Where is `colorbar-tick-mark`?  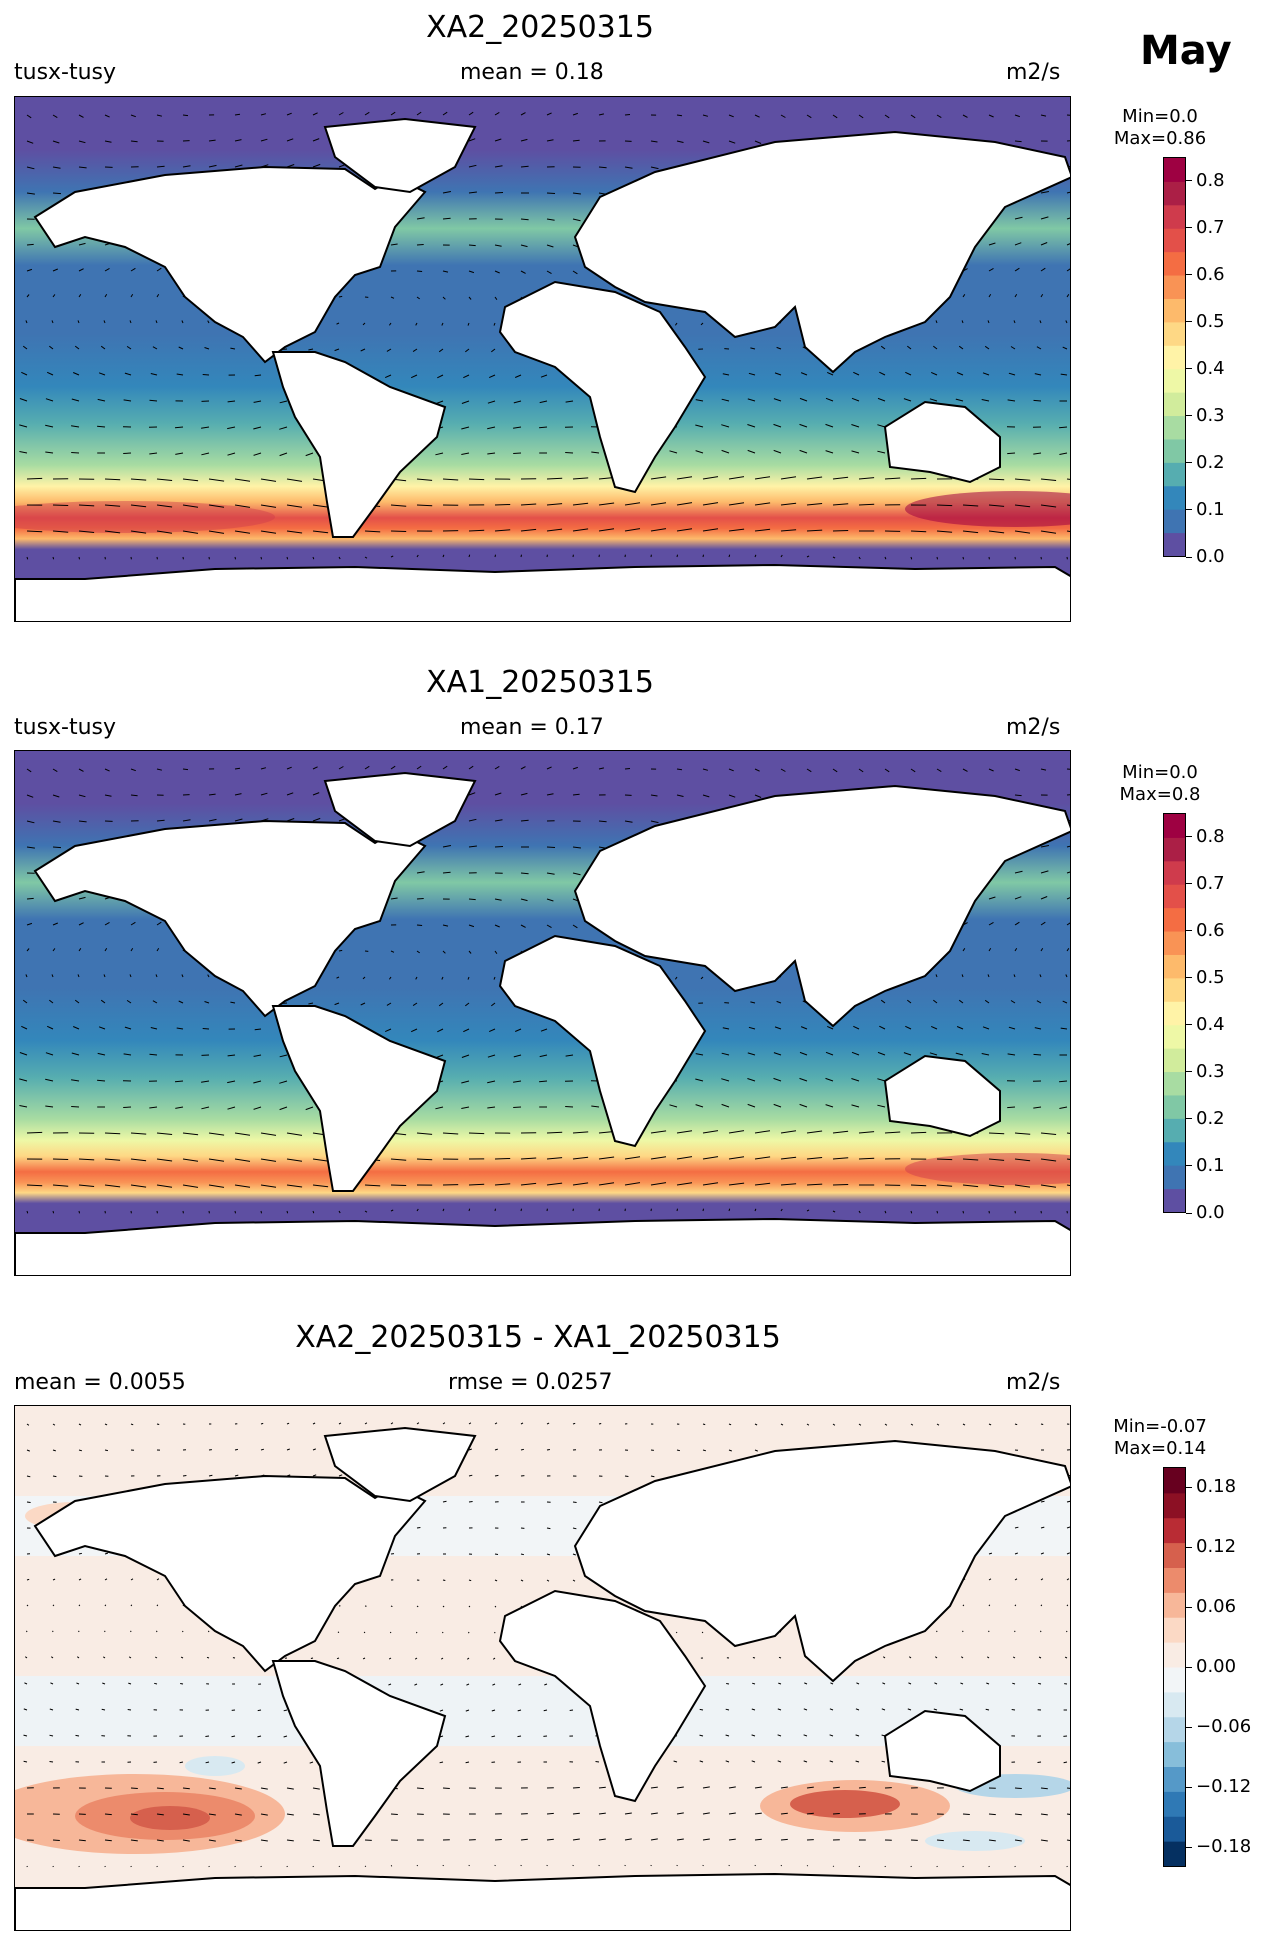 colorbar-tick-mark is located at coordinates (1189, 228).